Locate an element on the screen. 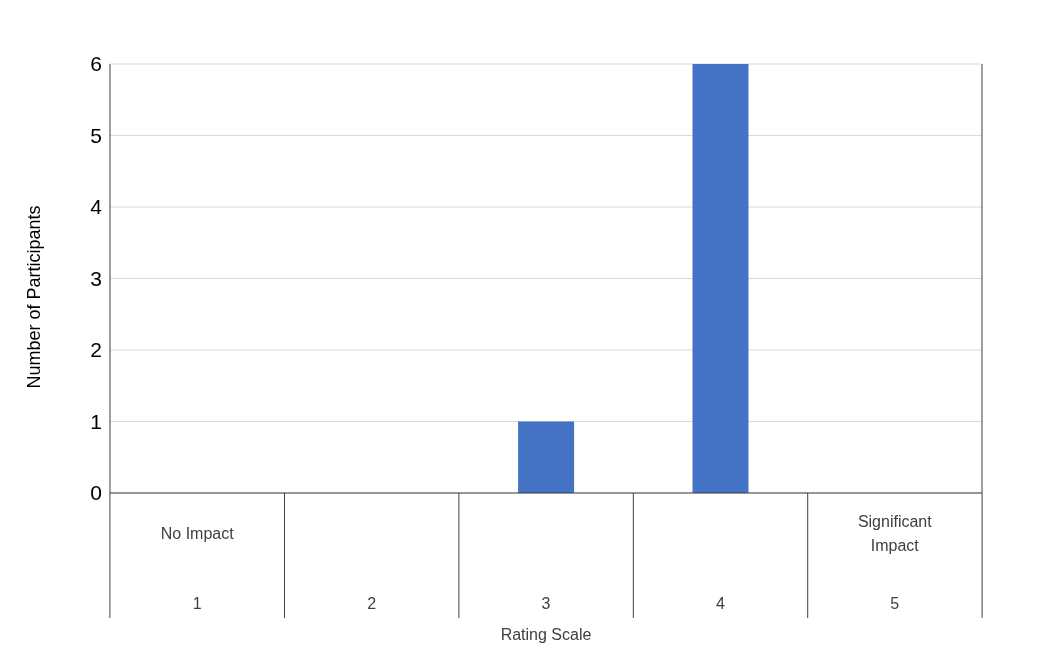  x-tick-label: 5 is located at coordinates (895, 603).